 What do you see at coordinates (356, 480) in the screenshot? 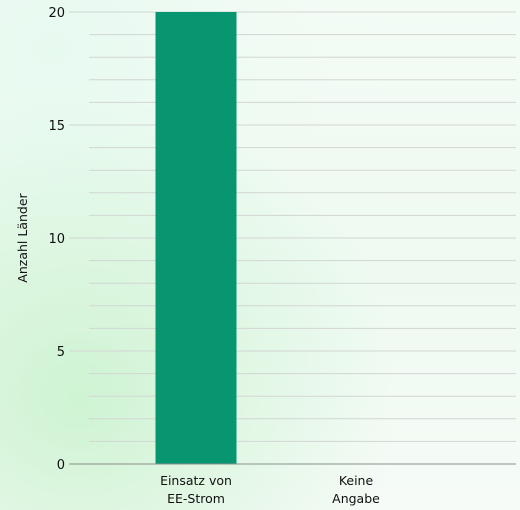
I see `x-category-label: Keine` at bounding box center [356, 480].